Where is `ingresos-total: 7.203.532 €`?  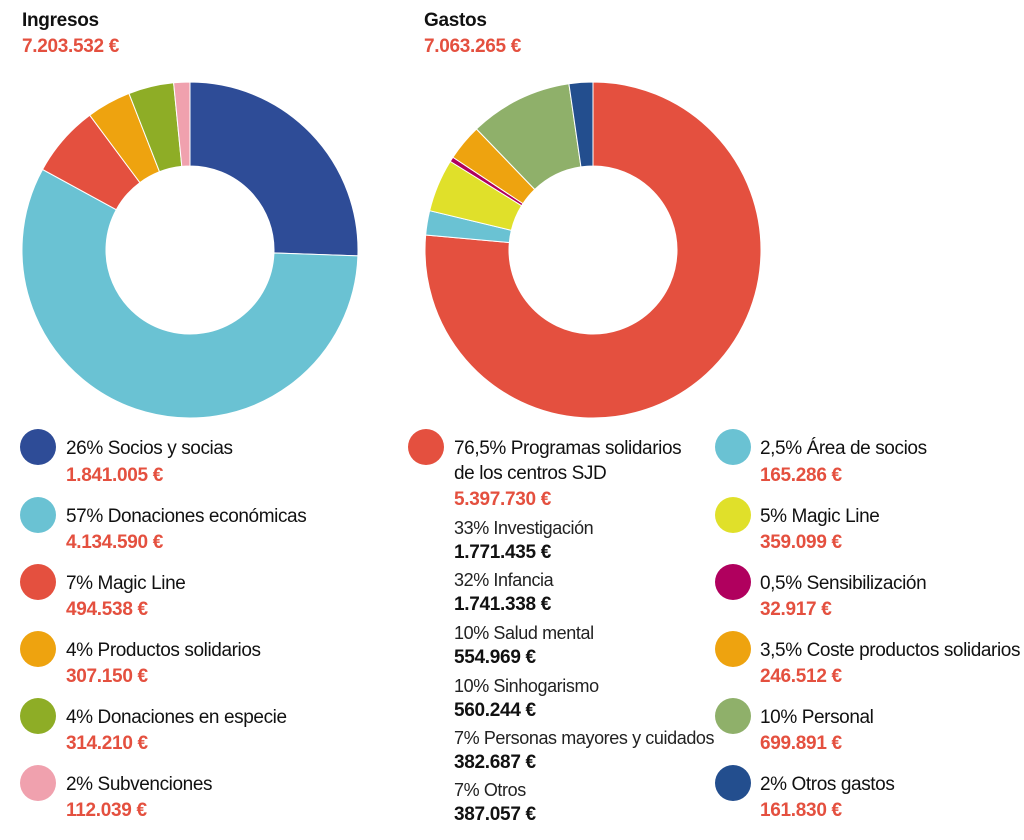
ingresos-total: 7.203.532 € is located at coordinates (71, 46).